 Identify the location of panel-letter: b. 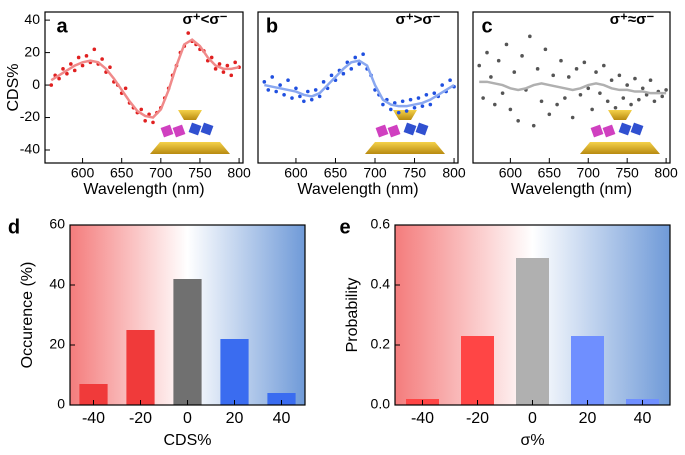
(272, 26).